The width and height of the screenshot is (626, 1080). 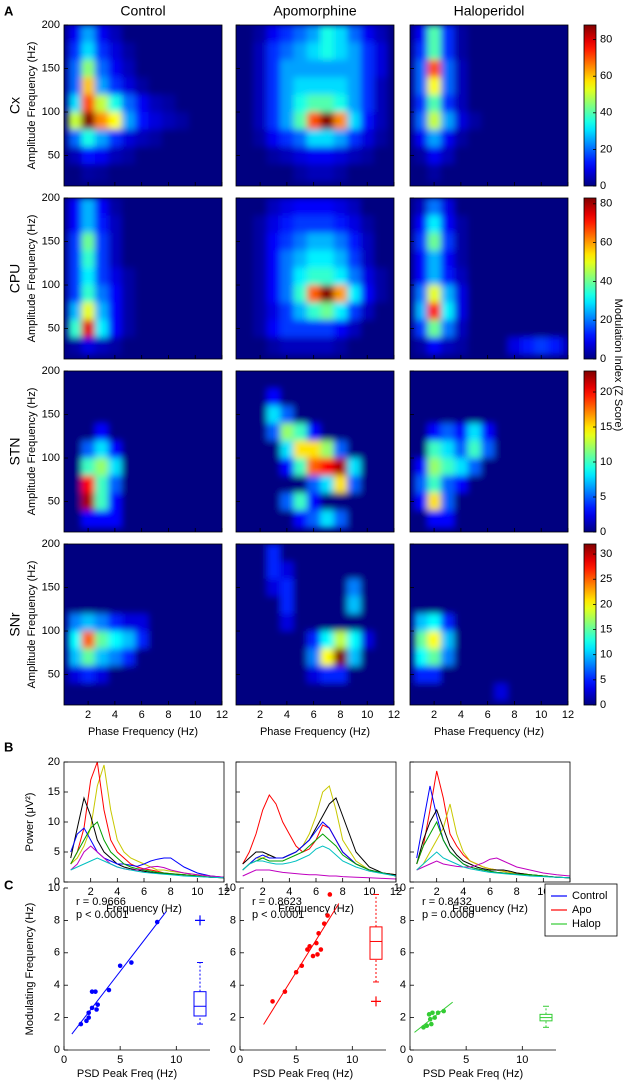 What do you see at coordinates (396, 892) in the screenshot?
I see `x-tick-label: 12` at bounding box center [396, 892].